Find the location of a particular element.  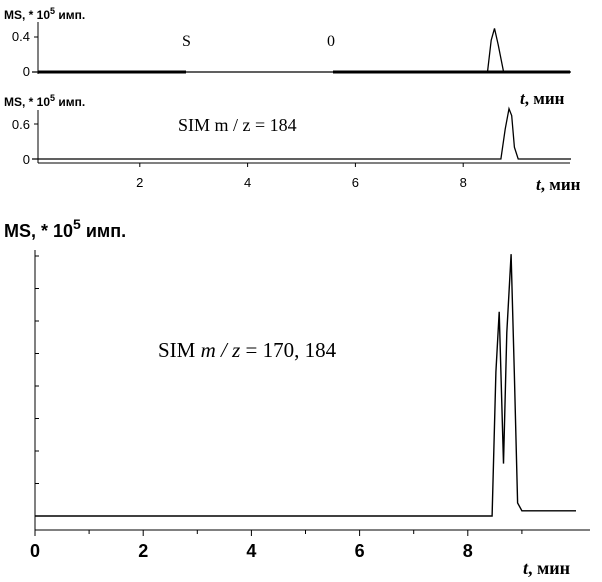

panel-top: MS, * 105 имп. 0.4 0 S 0 is located at coordinates (287, 42).